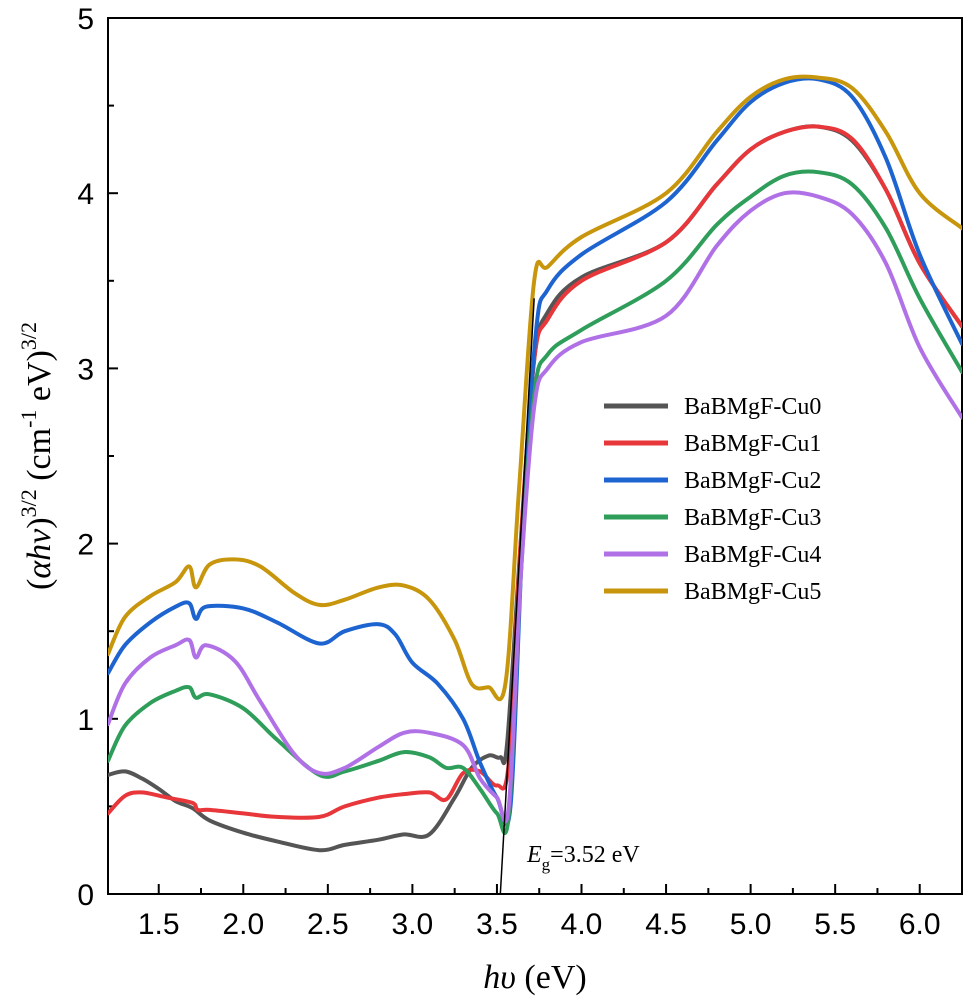 This screenshot has width=969, height=1005. I want to click on y-tick-label: 4, so click(85, 194).